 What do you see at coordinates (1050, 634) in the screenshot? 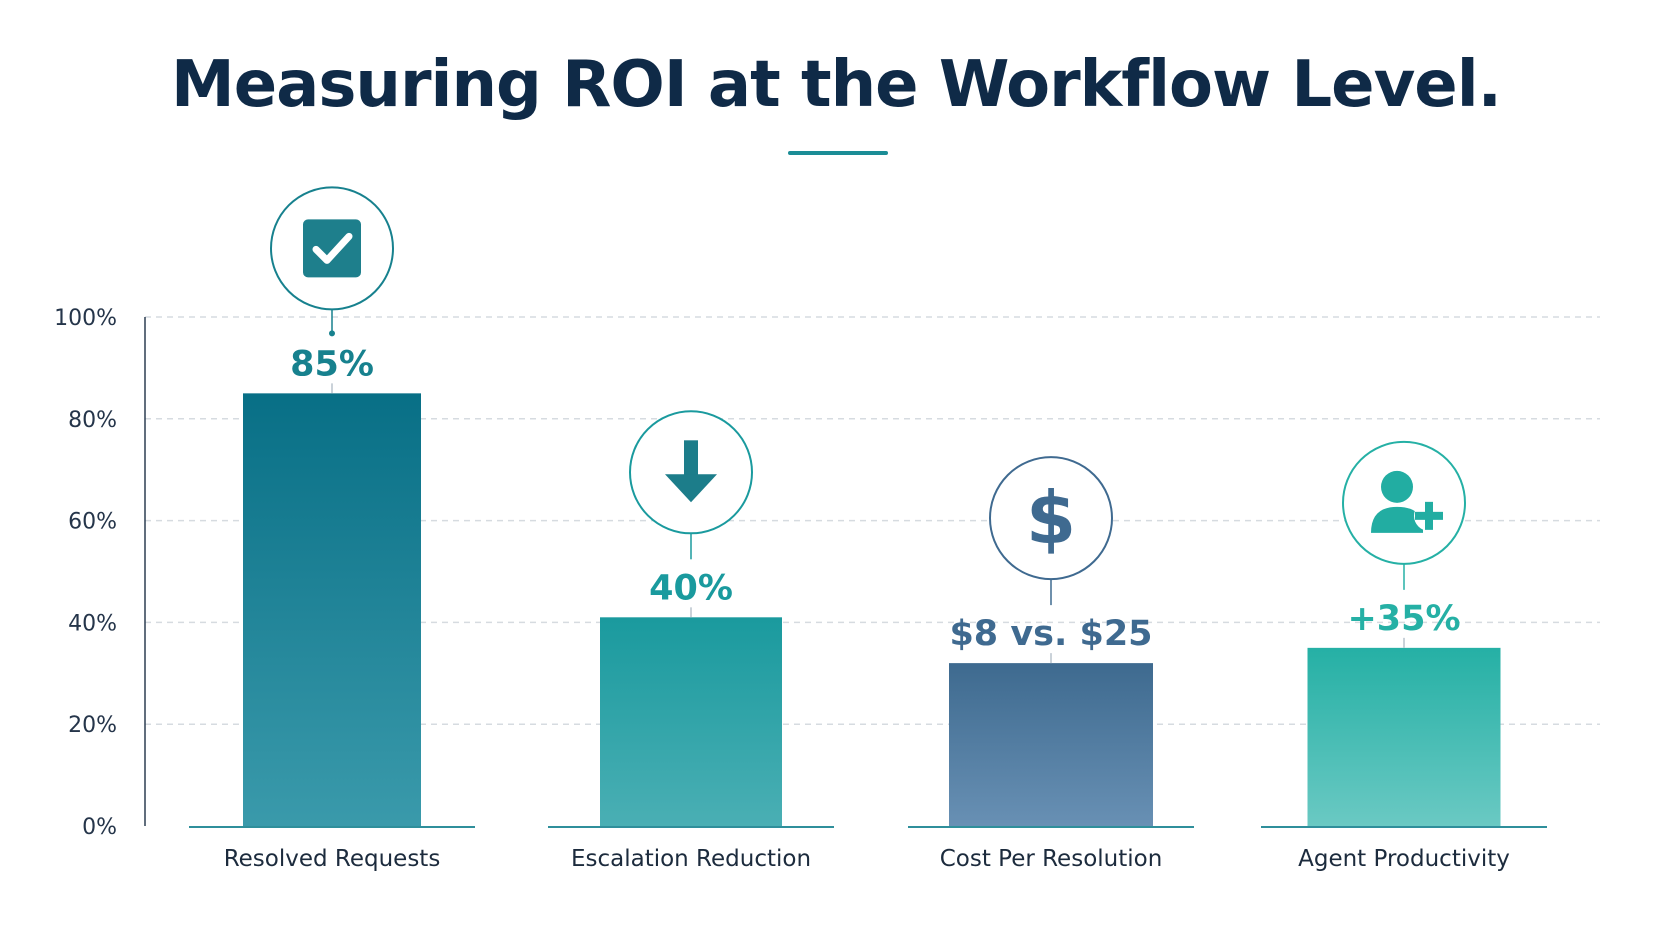
I see `data-label: $8 vs. $25` at bounding box center [1050, 634].